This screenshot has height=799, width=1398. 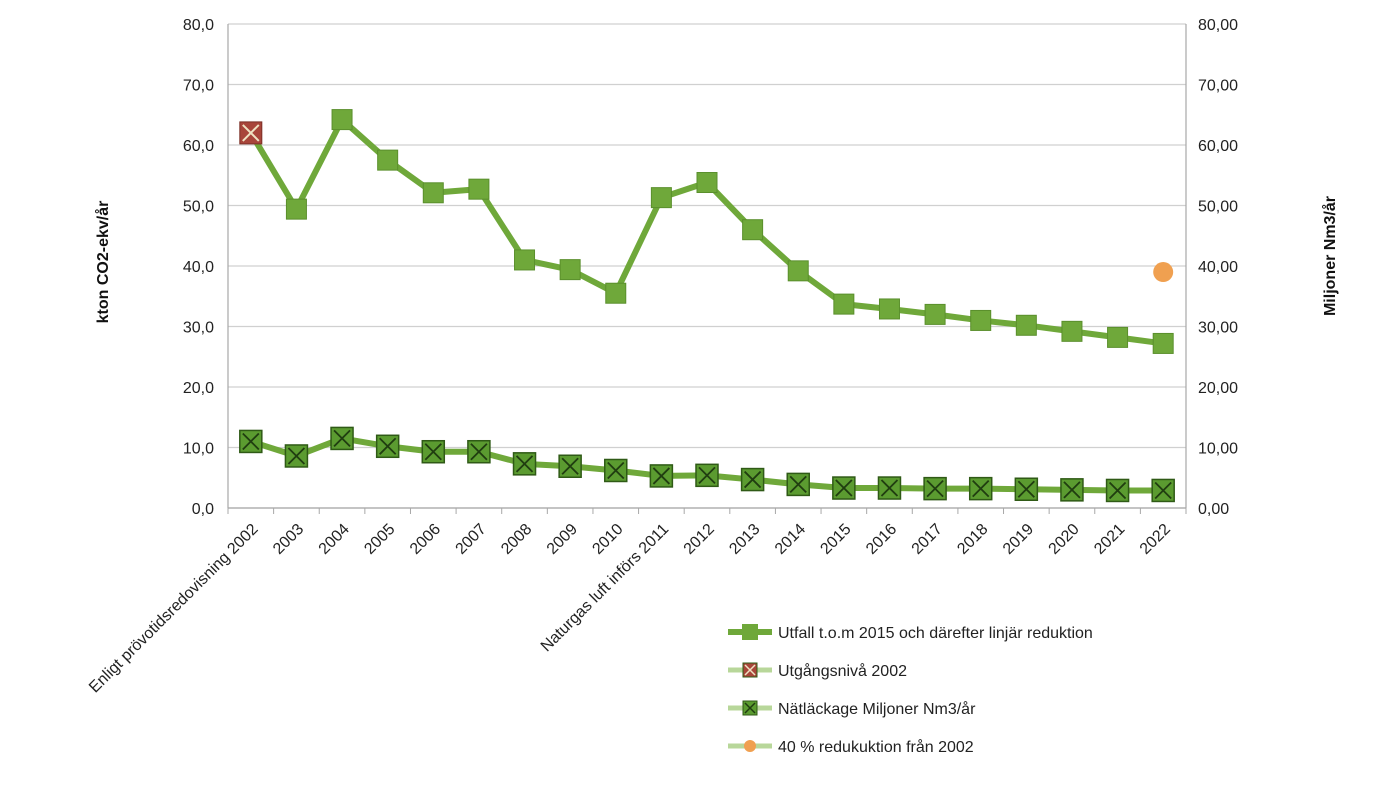 I want to click on legend-item: Nätläckage Miljoner Nm3/år, so click(x=852, y=709).